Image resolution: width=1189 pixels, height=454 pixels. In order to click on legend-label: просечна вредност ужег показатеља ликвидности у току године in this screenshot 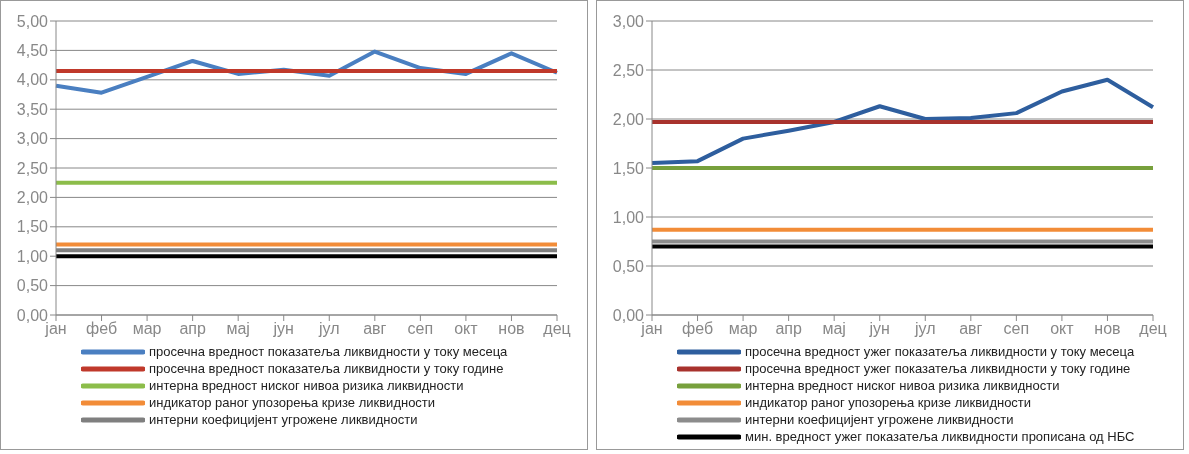, I will do `click(938, 368)`.